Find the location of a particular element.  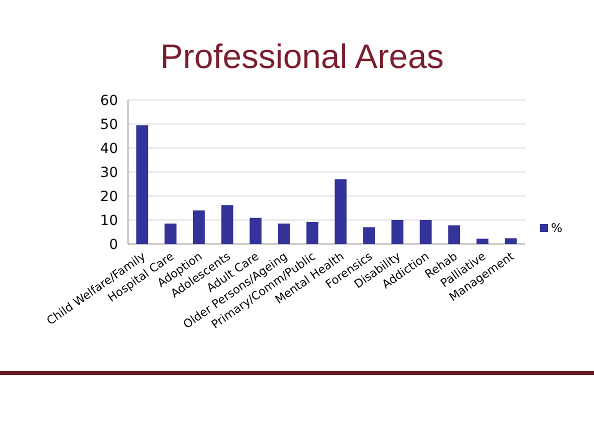

y-tick-label: 30 is located at coordinates (109, 172).